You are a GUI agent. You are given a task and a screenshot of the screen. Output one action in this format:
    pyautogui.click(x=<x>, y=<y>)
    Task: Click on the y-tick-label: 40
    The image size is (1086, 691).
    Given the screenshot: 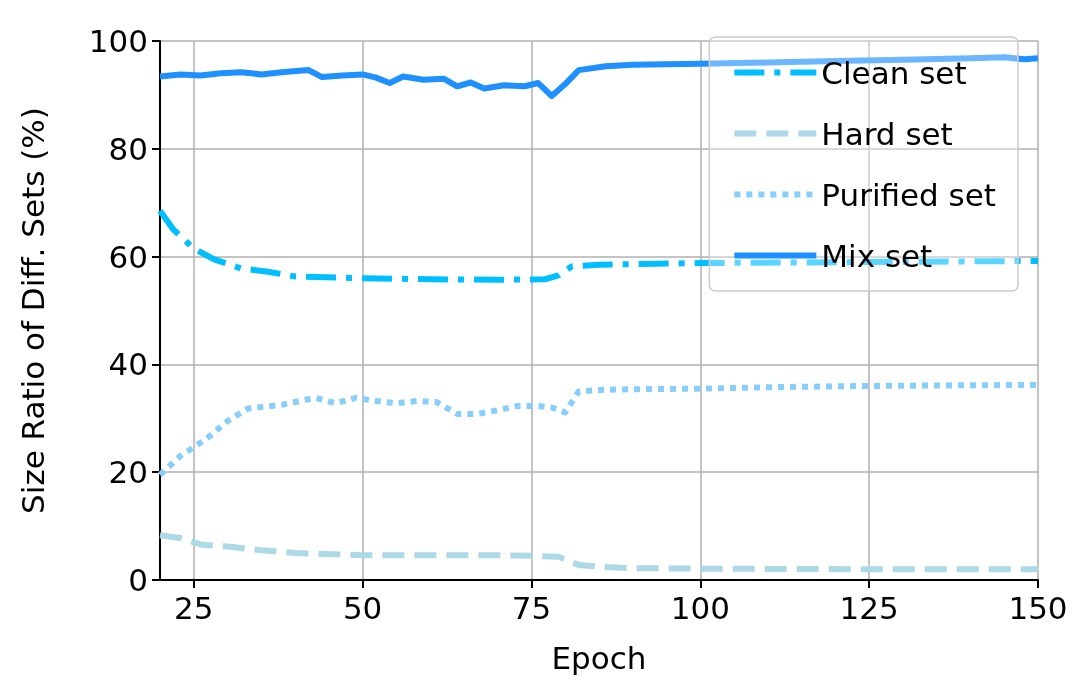 What is the action you would take?
    pyautogui.click(x=128, y=364)
    